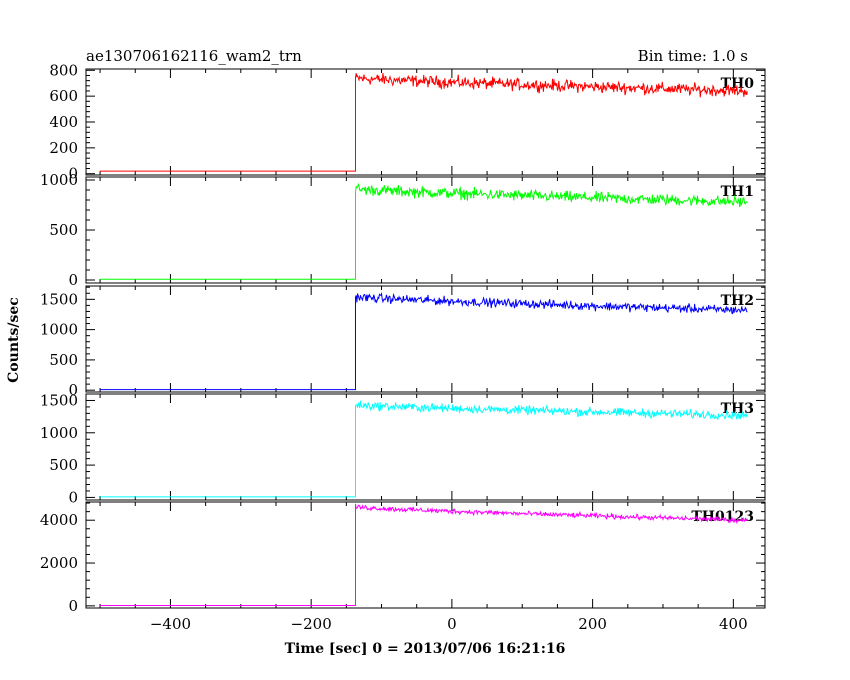 The image size is (850, 680). Describe the element at coordinates (424, 122) in the screenshot. I see `series-line-th0` at that location.